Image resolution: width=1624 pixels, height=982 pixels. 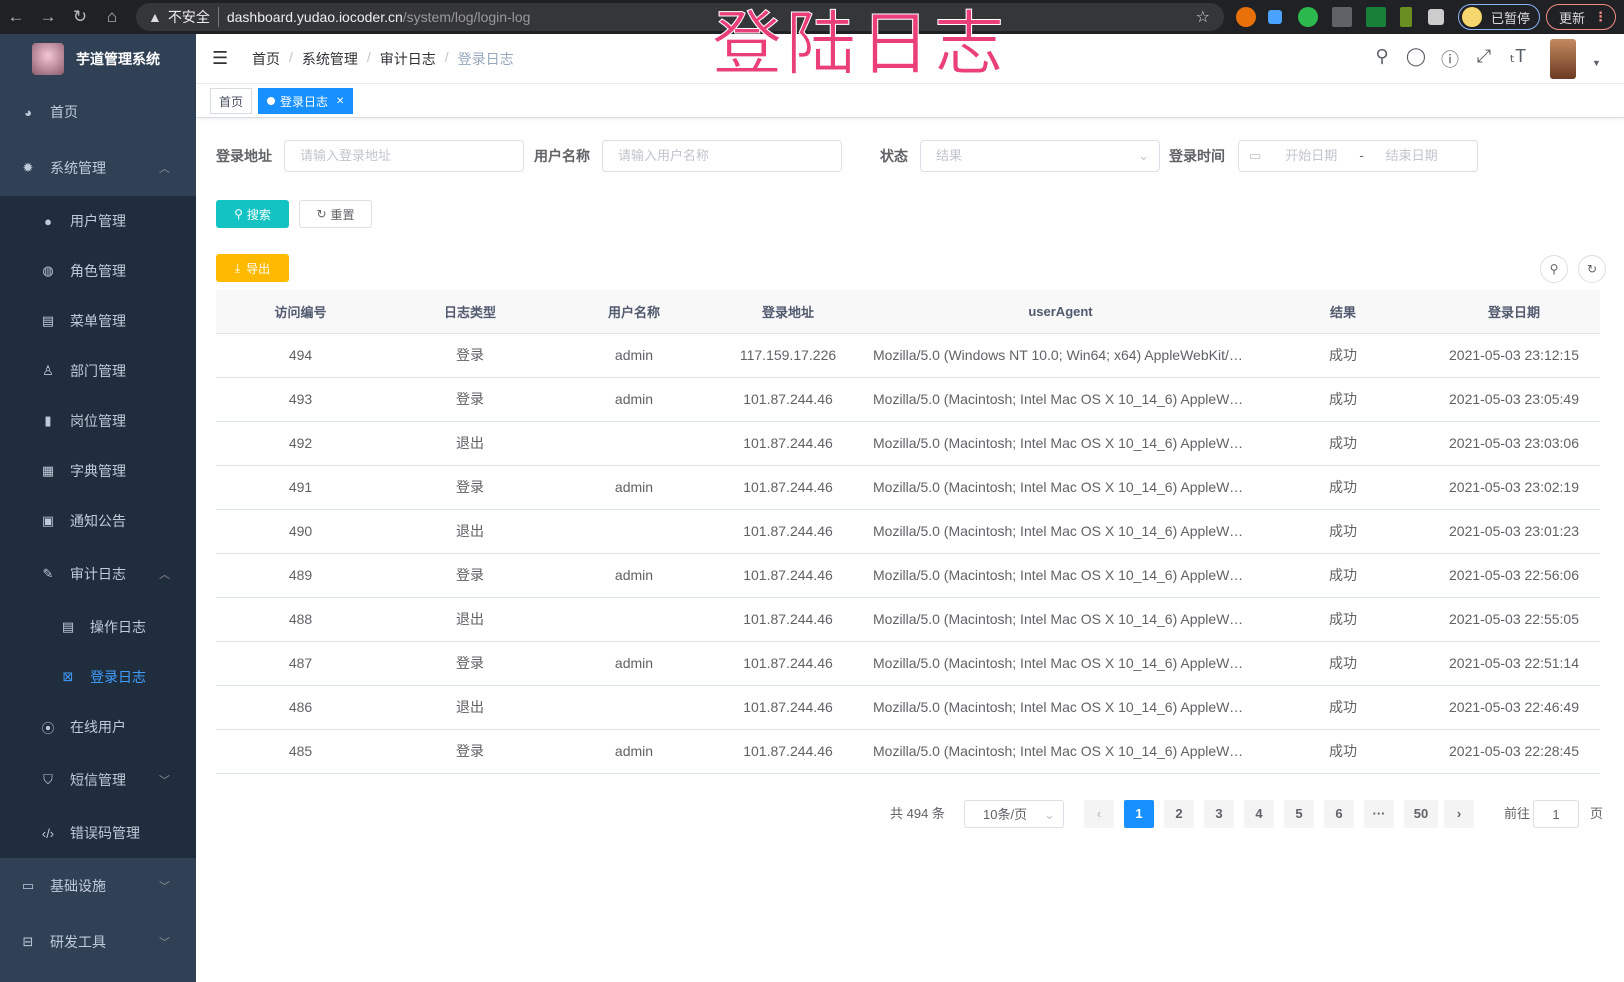 What do you see at coordinates (118, 627) in the screenshot?
I see `menu-label: 操作日志` at bounding box center [118, 627].